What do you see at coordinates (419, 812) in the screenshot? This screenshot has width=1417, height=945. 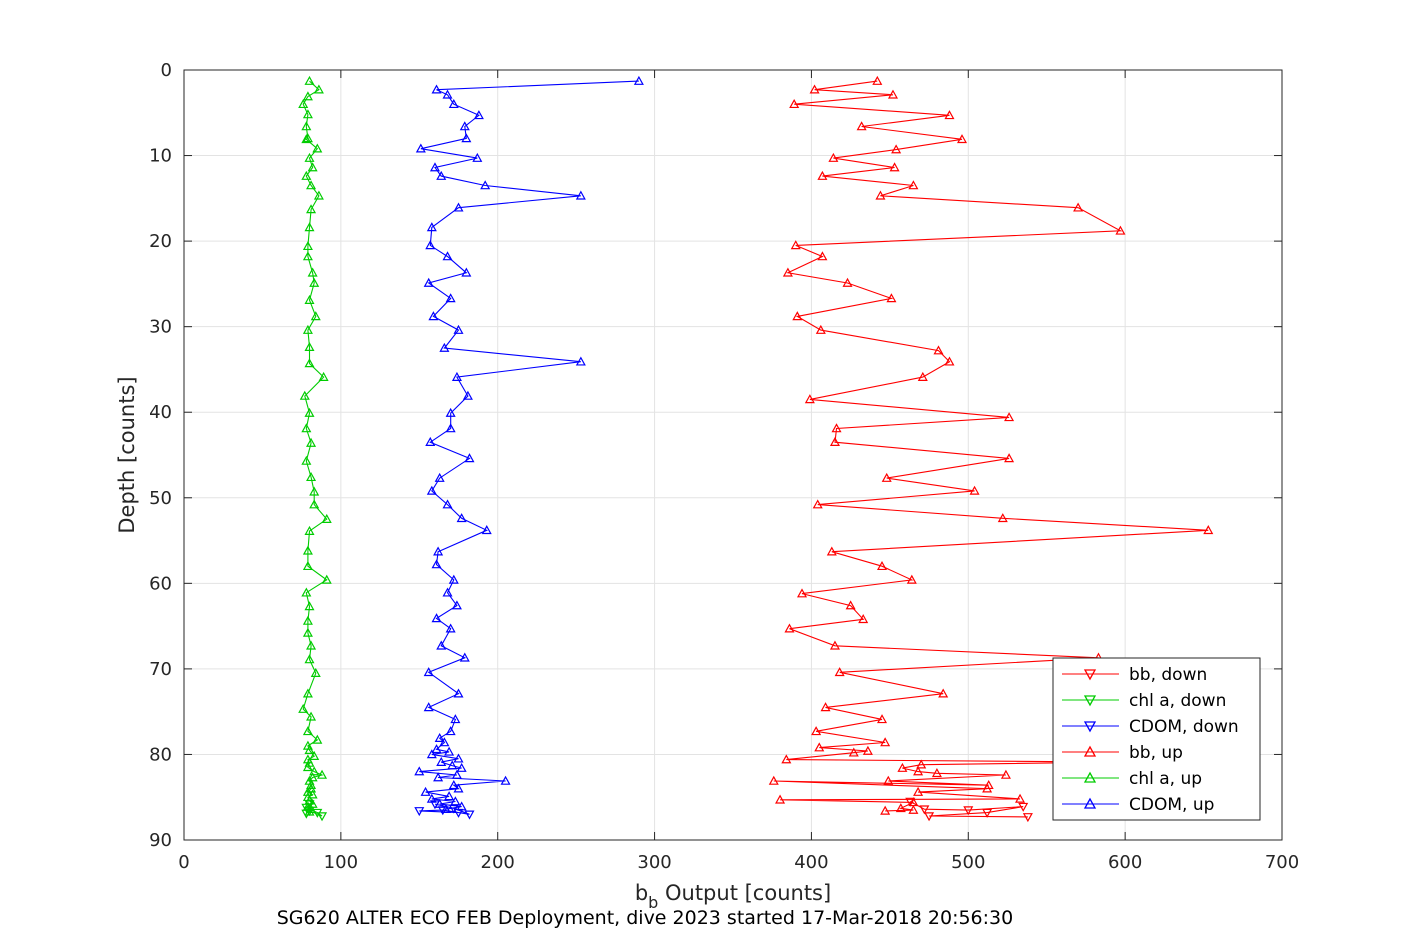 I see `data-point-cdom-down` at bounding box center [419, 812].